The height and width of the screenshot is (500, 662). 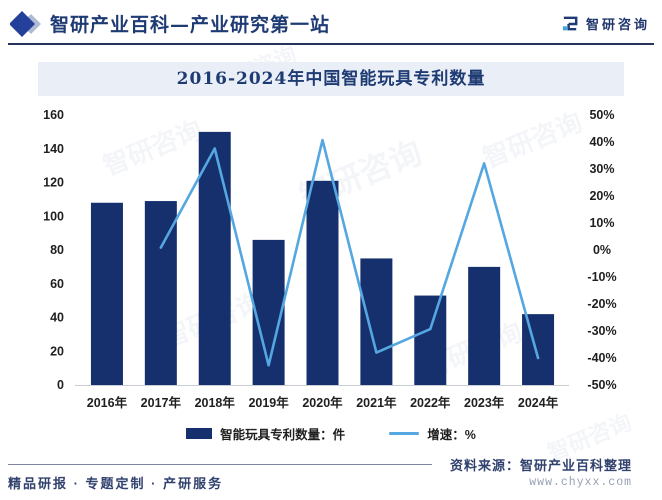 What do you see at coordinates (601, 331) in the screenshot?
I see `right-axis-tick-label: -30%` at bounding box center [601, 331].